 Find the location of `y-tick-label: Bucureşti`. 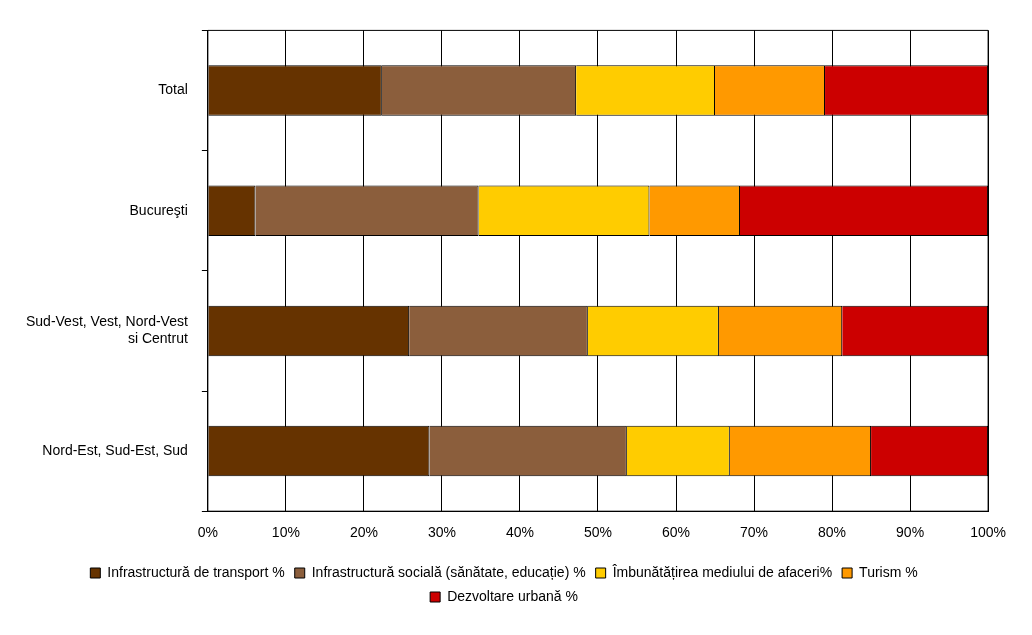

y-tick-label: Bucureşti is located at coordinates (158, 209).